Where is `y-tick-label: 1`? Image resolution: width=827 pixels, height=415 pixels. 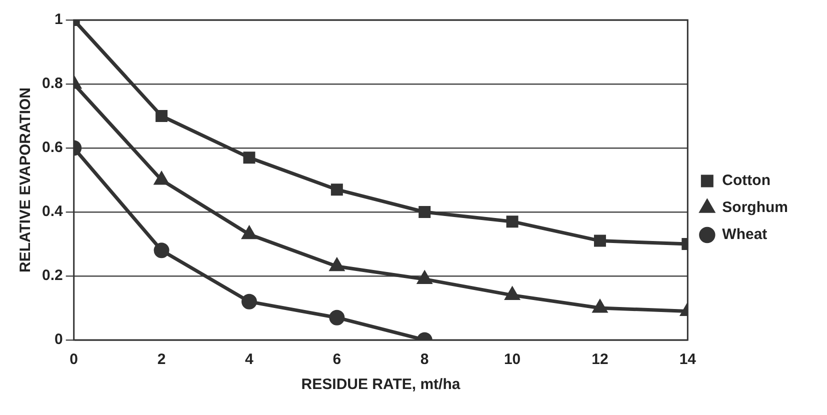 y-tick-label: 1 is located at coordinates (58, 19).